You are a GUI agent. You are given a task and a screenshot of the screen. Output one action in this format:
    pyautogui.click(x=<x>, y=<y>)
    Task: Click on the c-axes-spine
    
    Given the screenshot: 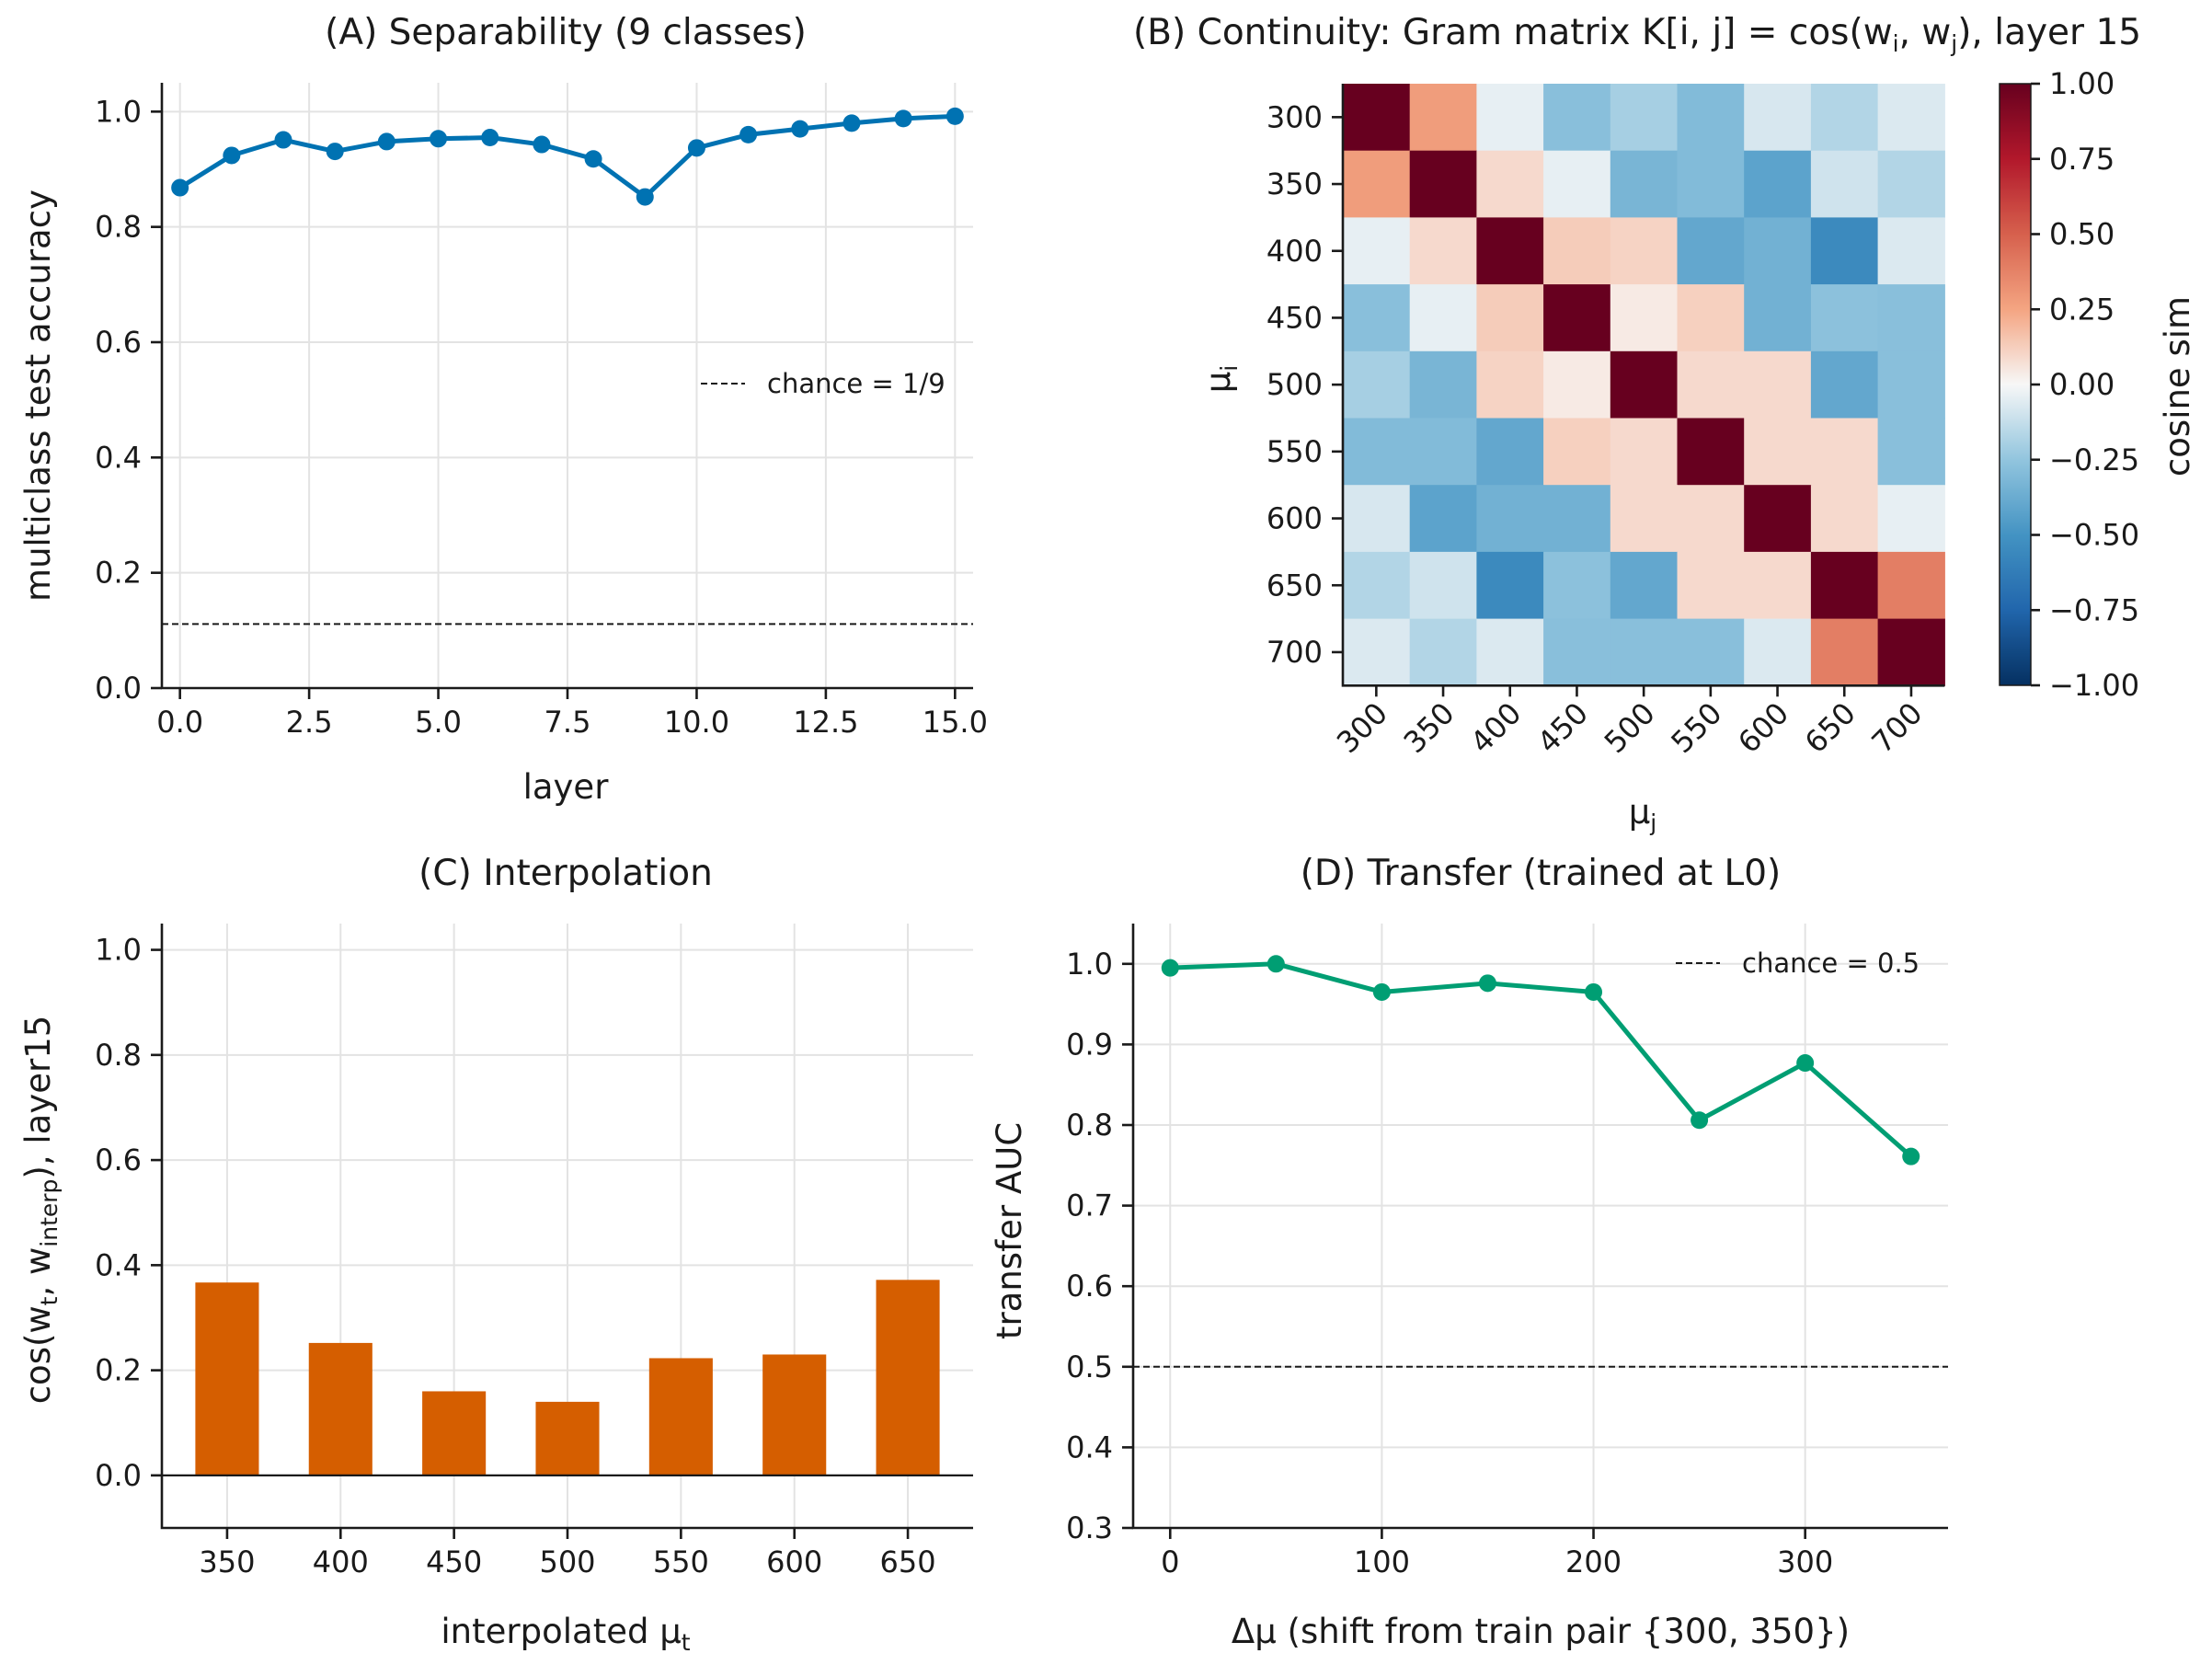 What is the action you would take?
    pyautogui.click(x=566, y=1227)
    